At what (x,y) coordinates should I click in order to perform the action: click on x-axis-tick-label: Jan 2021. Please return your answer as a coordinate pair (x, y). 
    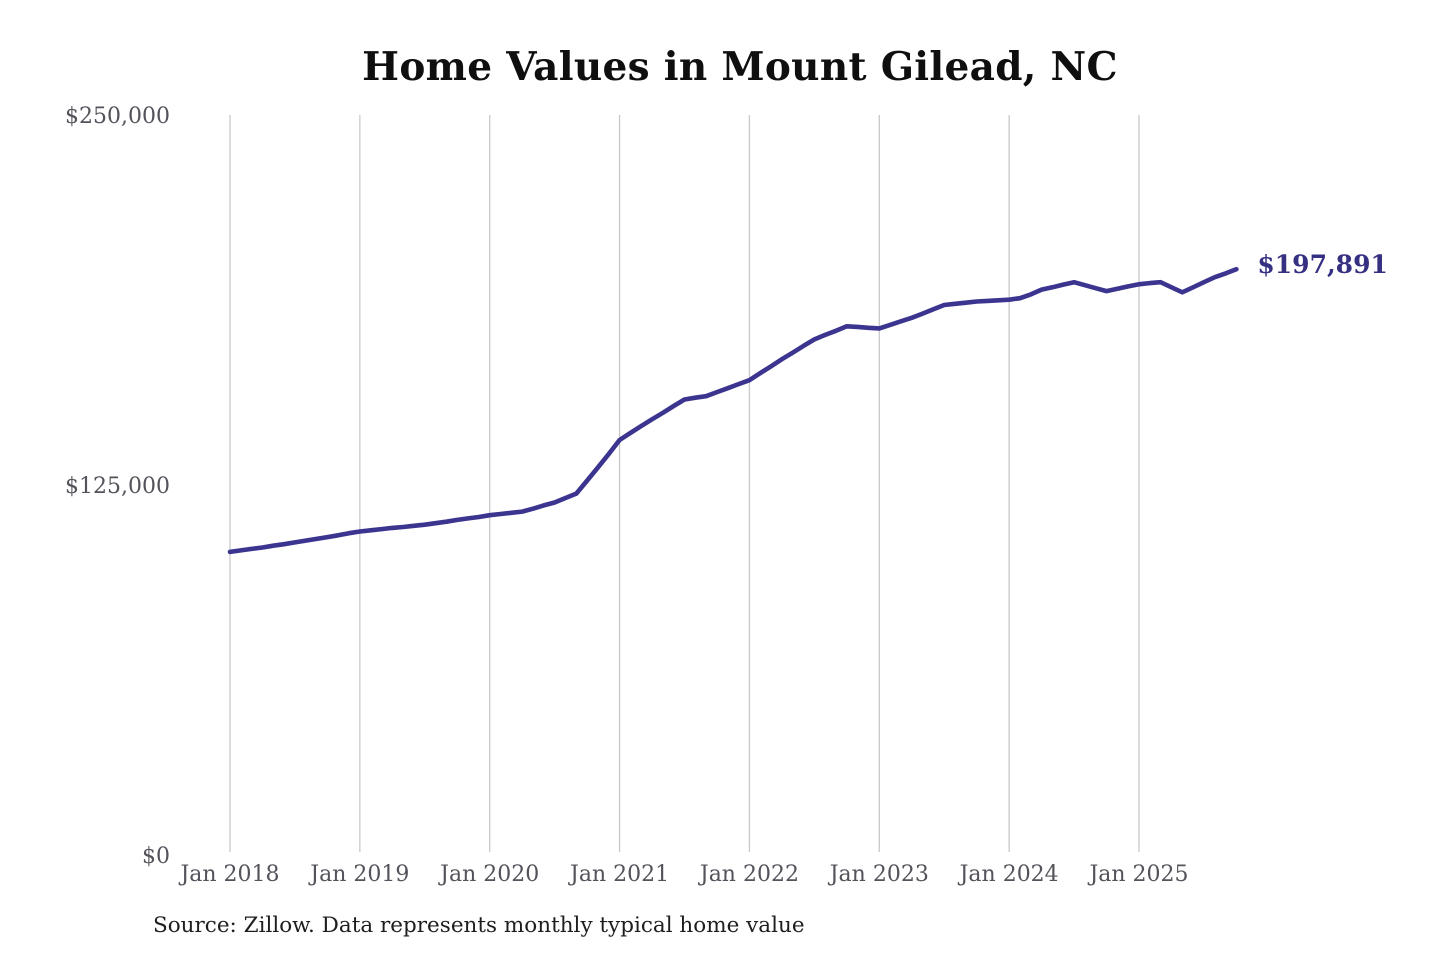
    Looking at the image, I should click on (618, 874).